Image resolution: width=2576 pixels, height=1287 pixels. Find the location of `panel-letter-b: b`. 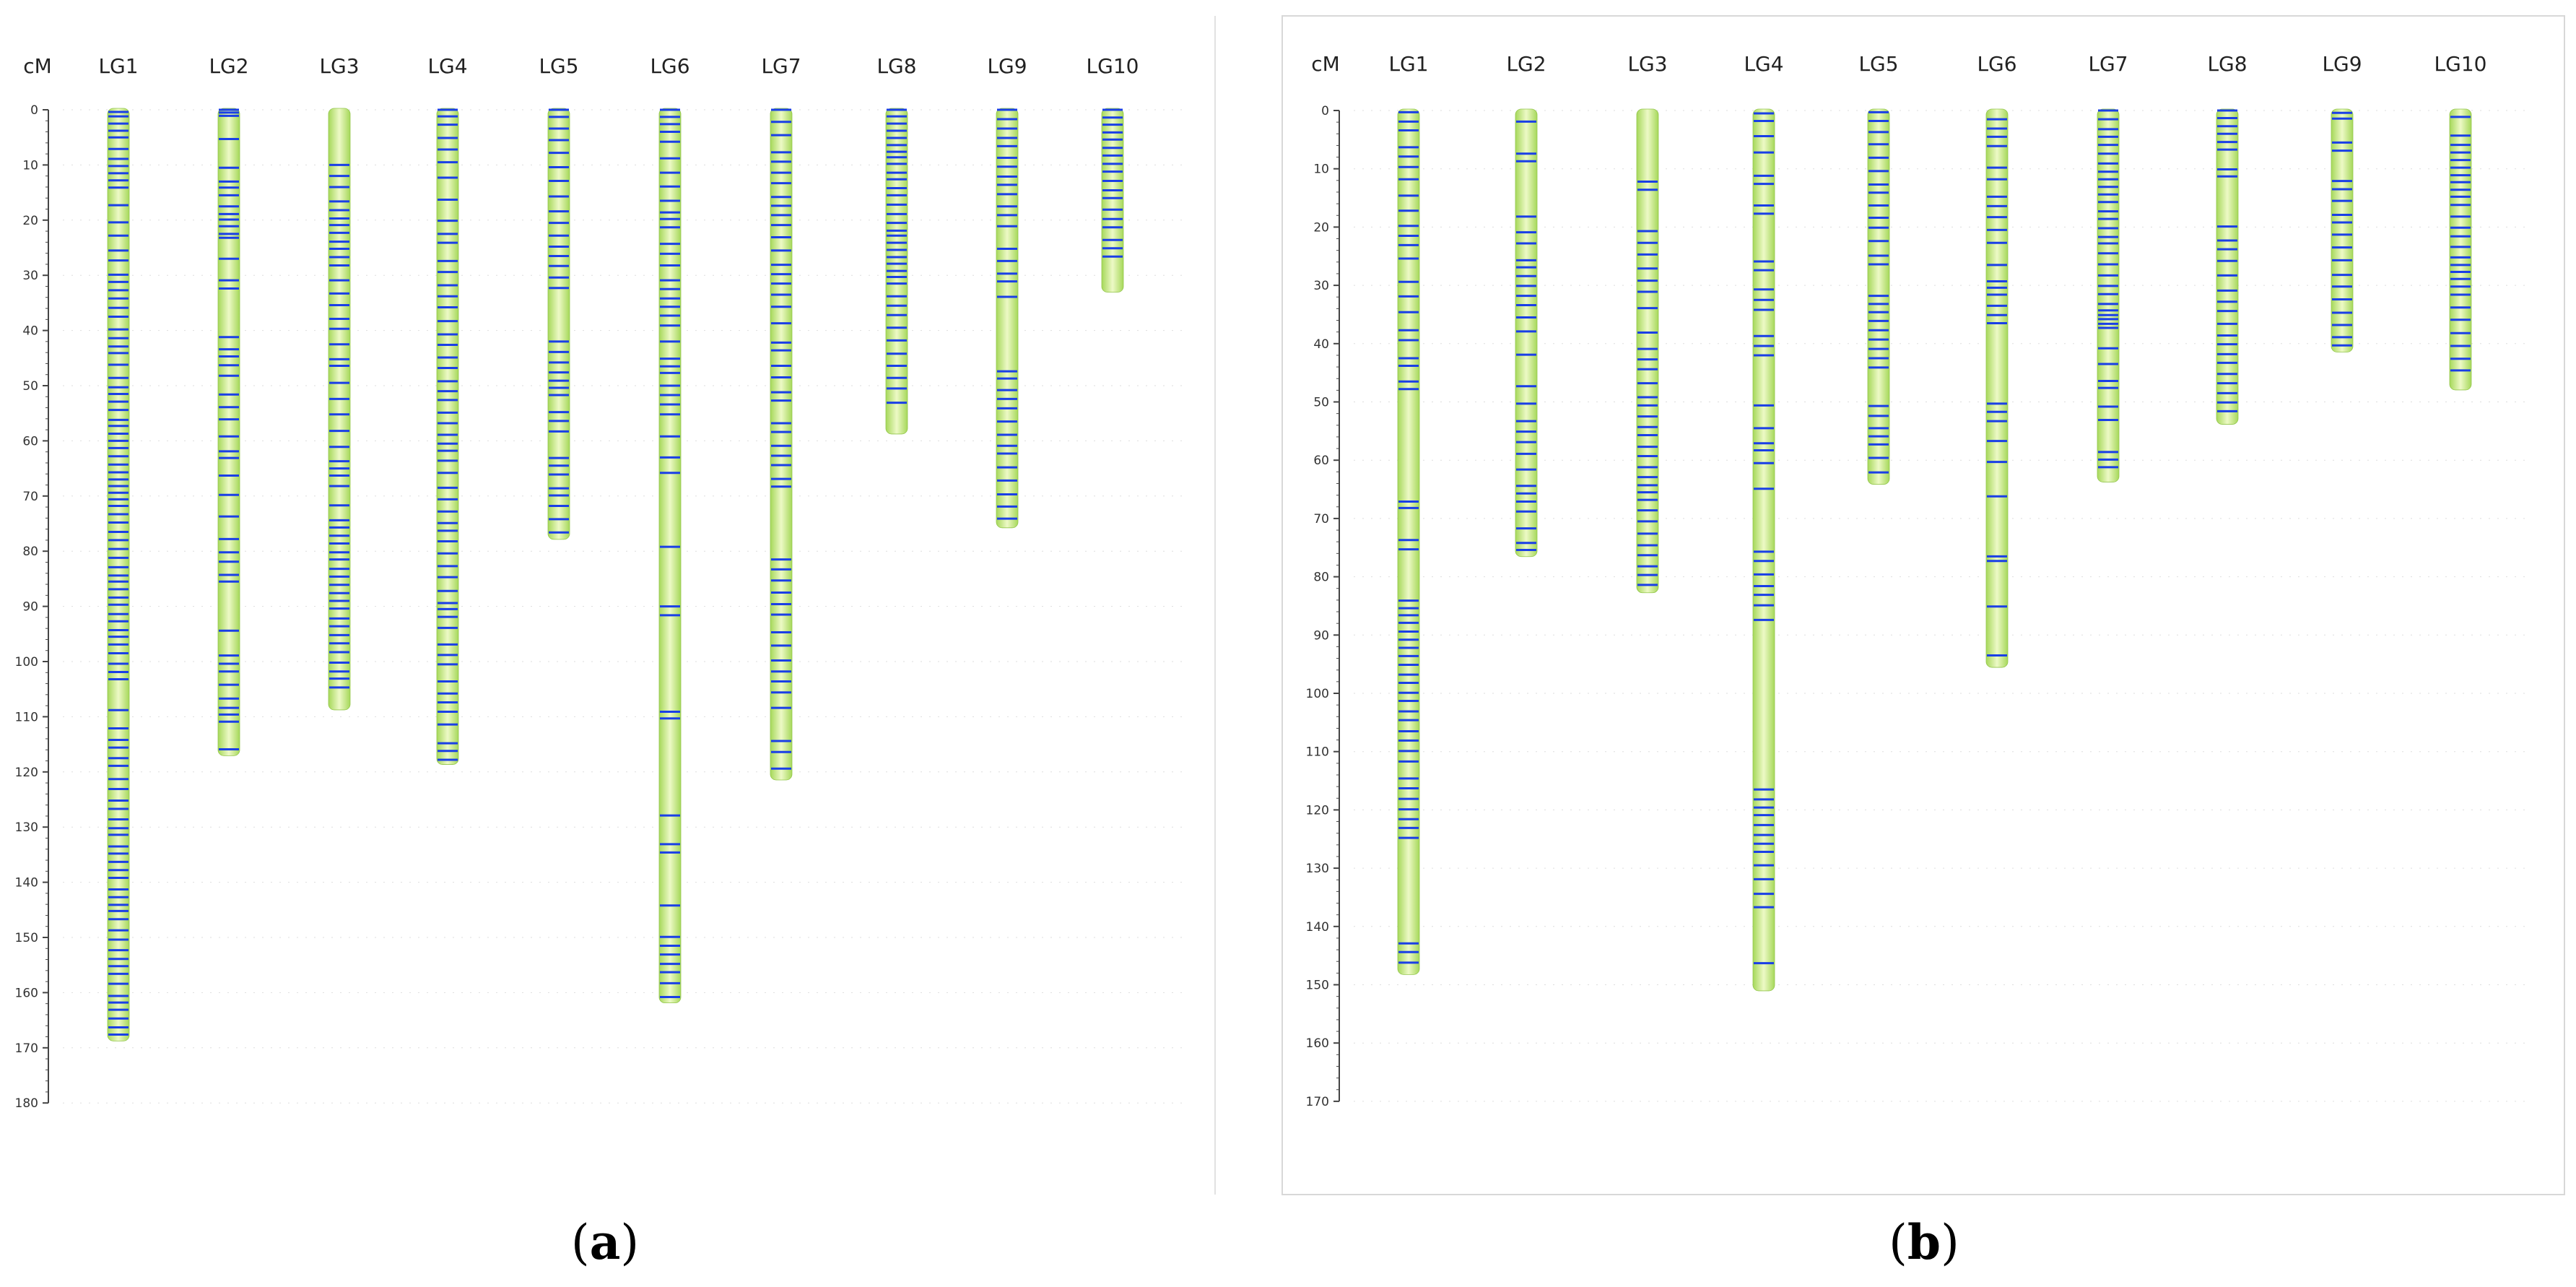

panel-letter-b: b is located at coordinates (1924, 1242).